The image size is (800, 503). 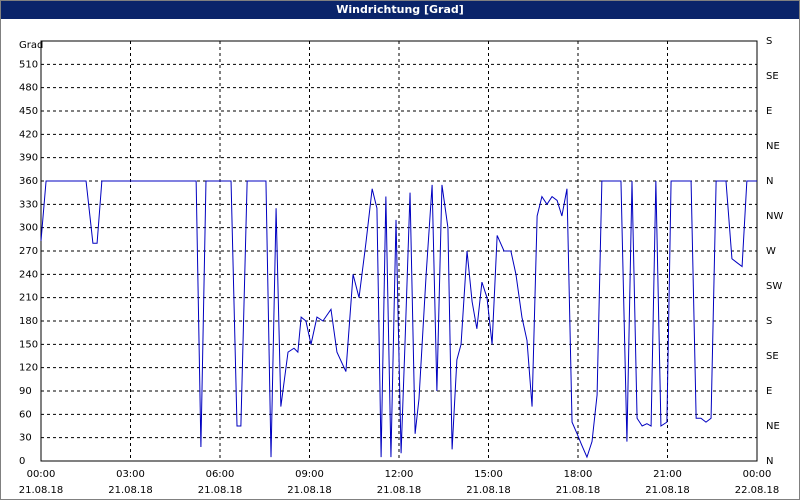 What do you see at coordinates (25, 438) in the screenshot?
I see `y-tick-label: 30` at bounding box center [25, 438].